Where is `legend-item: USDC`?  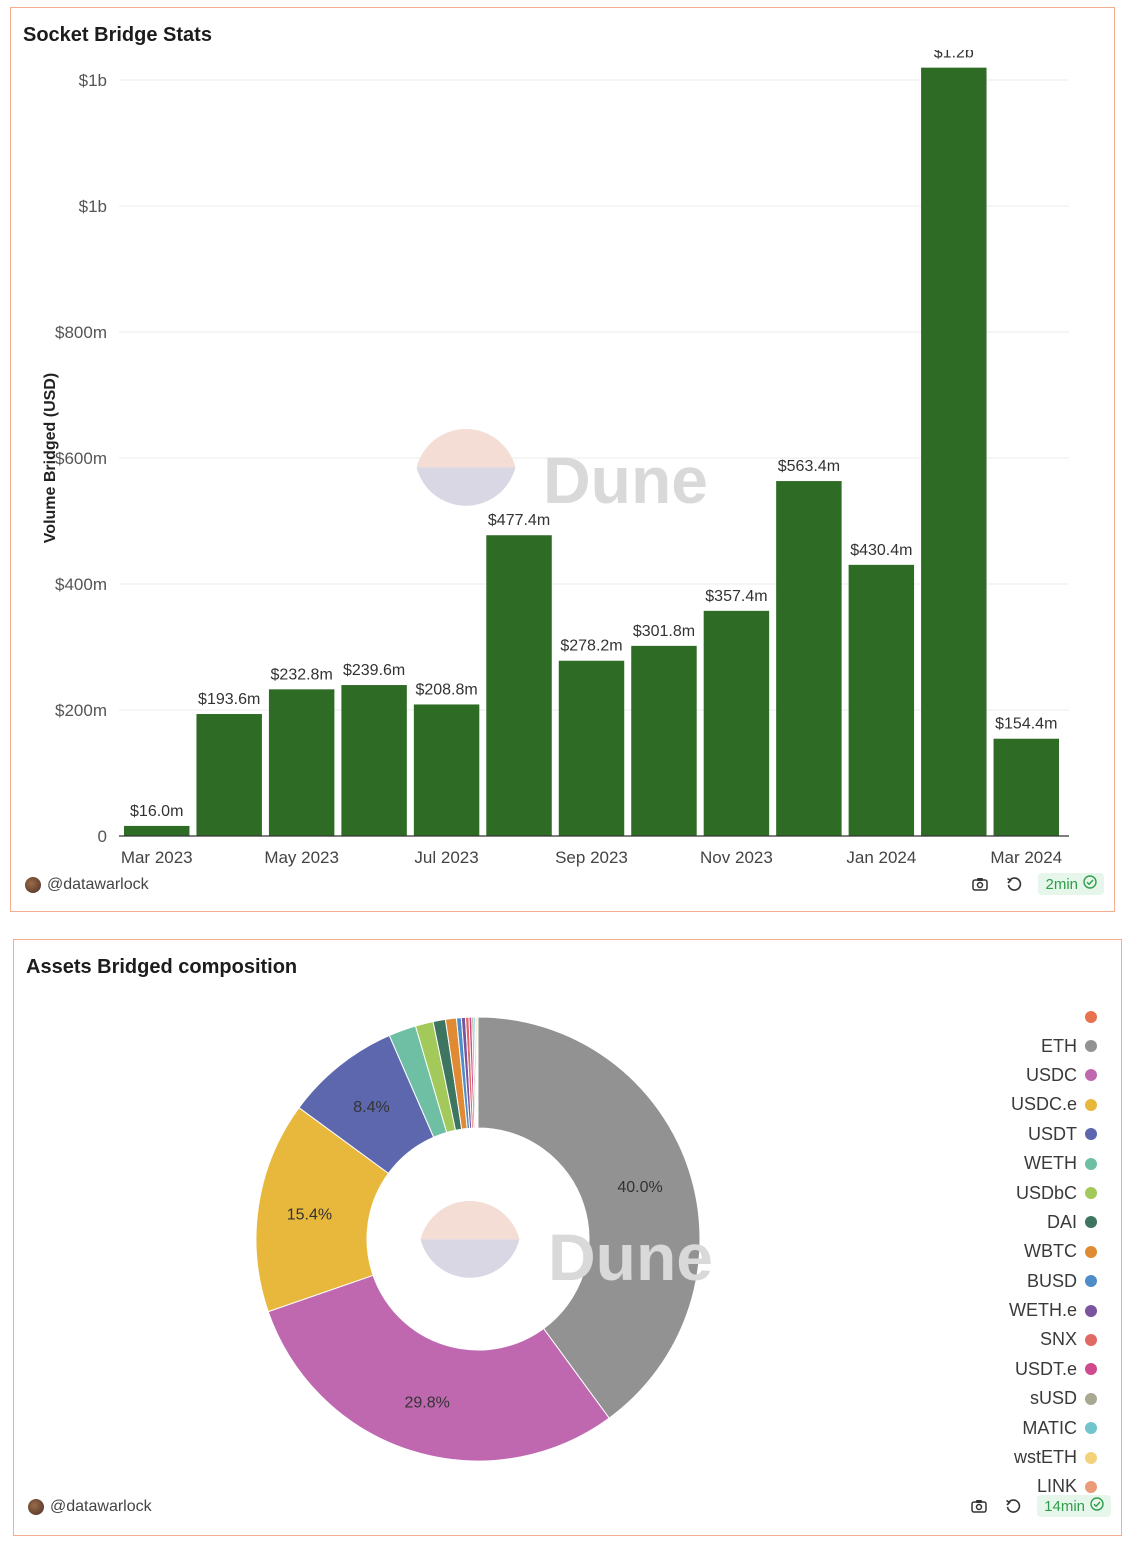 legend-item: USDC is located at coordinates (1061, 1075).